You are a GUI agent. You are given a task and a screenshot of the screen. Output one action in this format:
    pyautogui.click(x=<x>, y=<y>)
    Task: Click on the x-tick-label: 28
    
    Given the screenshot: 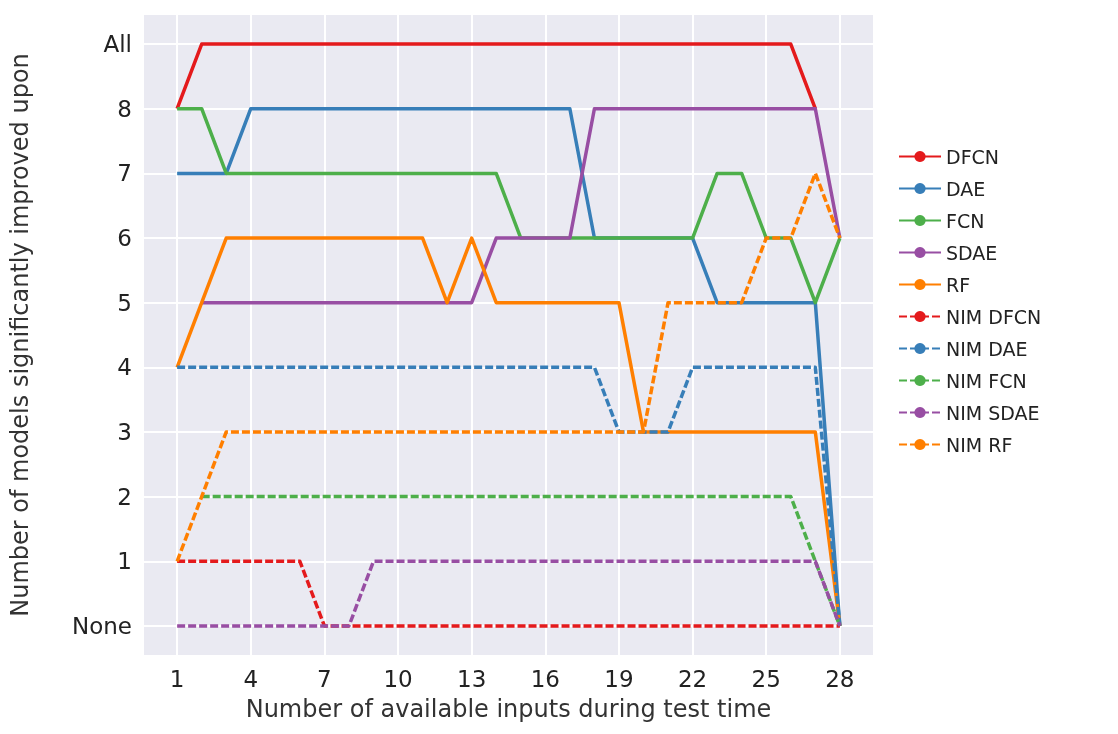 What is the action you would take?
    pyautogui.click(x=840, y=678)
    